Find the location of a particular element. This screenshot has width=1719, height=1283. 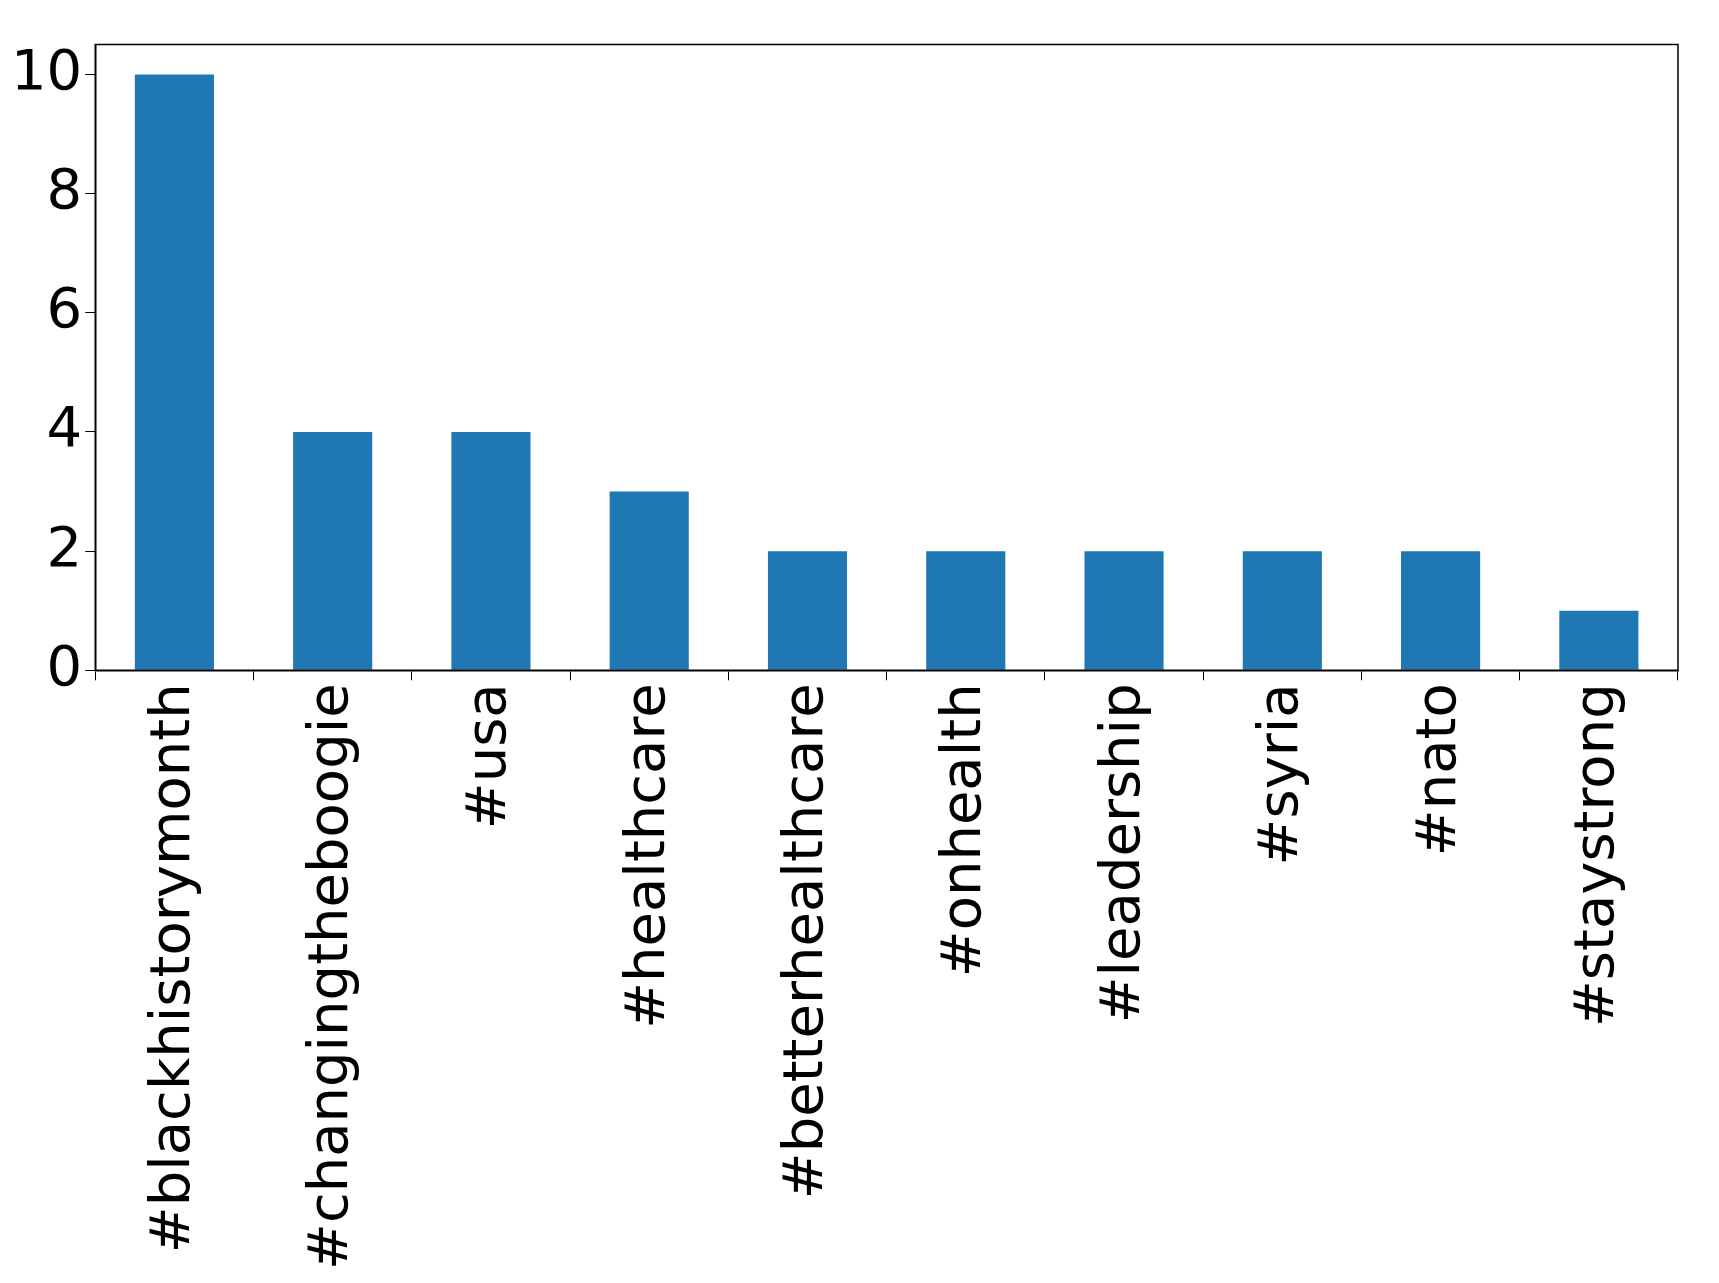

y-tick-label: 2 is located at coordinates (64, 546).